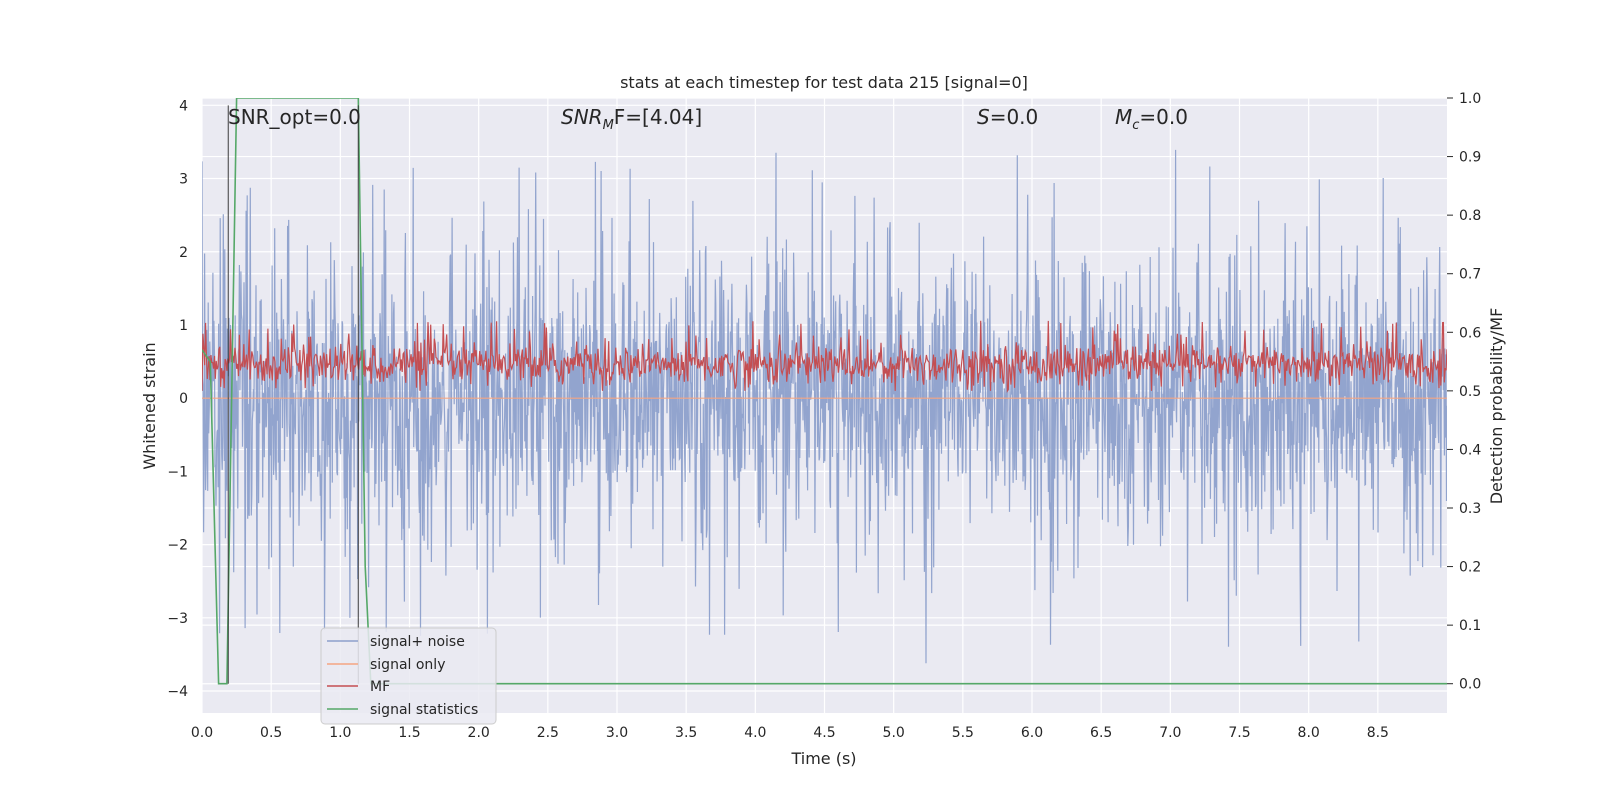 This screenshot has height=800, width=1600. What do you see at coordinates (1014, 117) in the screenshot?
I see `annotation-s-rest: =0.0` at bounding box center [1014, 117].